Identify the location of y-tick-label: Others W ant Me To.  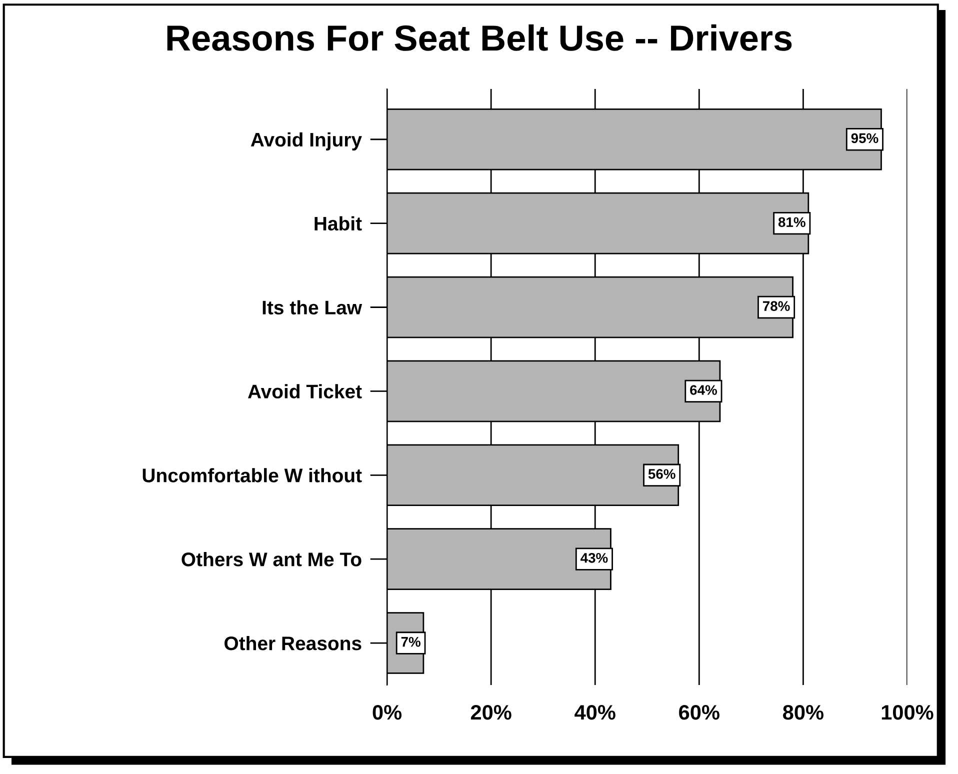
(272, 559).